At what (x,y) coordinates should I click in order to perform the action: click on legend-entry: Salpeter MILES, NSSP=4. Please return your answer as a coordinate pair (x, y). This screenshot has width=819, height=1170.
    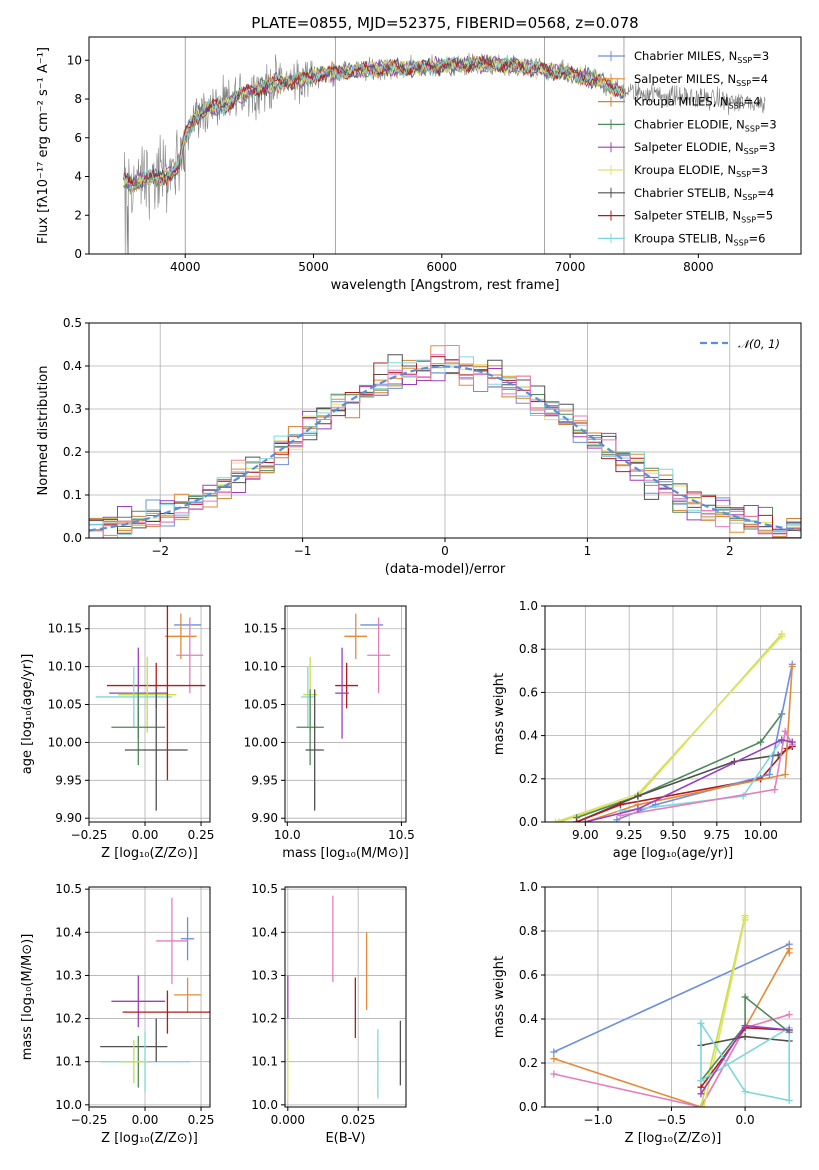
    Looking at the image, I should click on (701, 80).